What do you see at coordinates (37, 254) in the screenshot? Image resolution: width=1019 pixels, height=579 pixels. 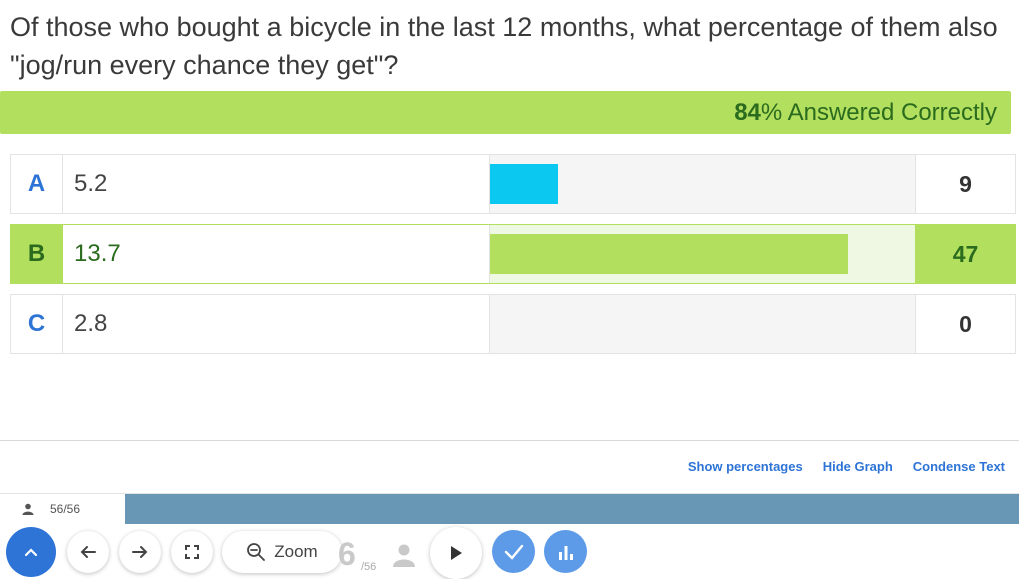 I see `answer-letter: B` at bounding box center [37, 254].